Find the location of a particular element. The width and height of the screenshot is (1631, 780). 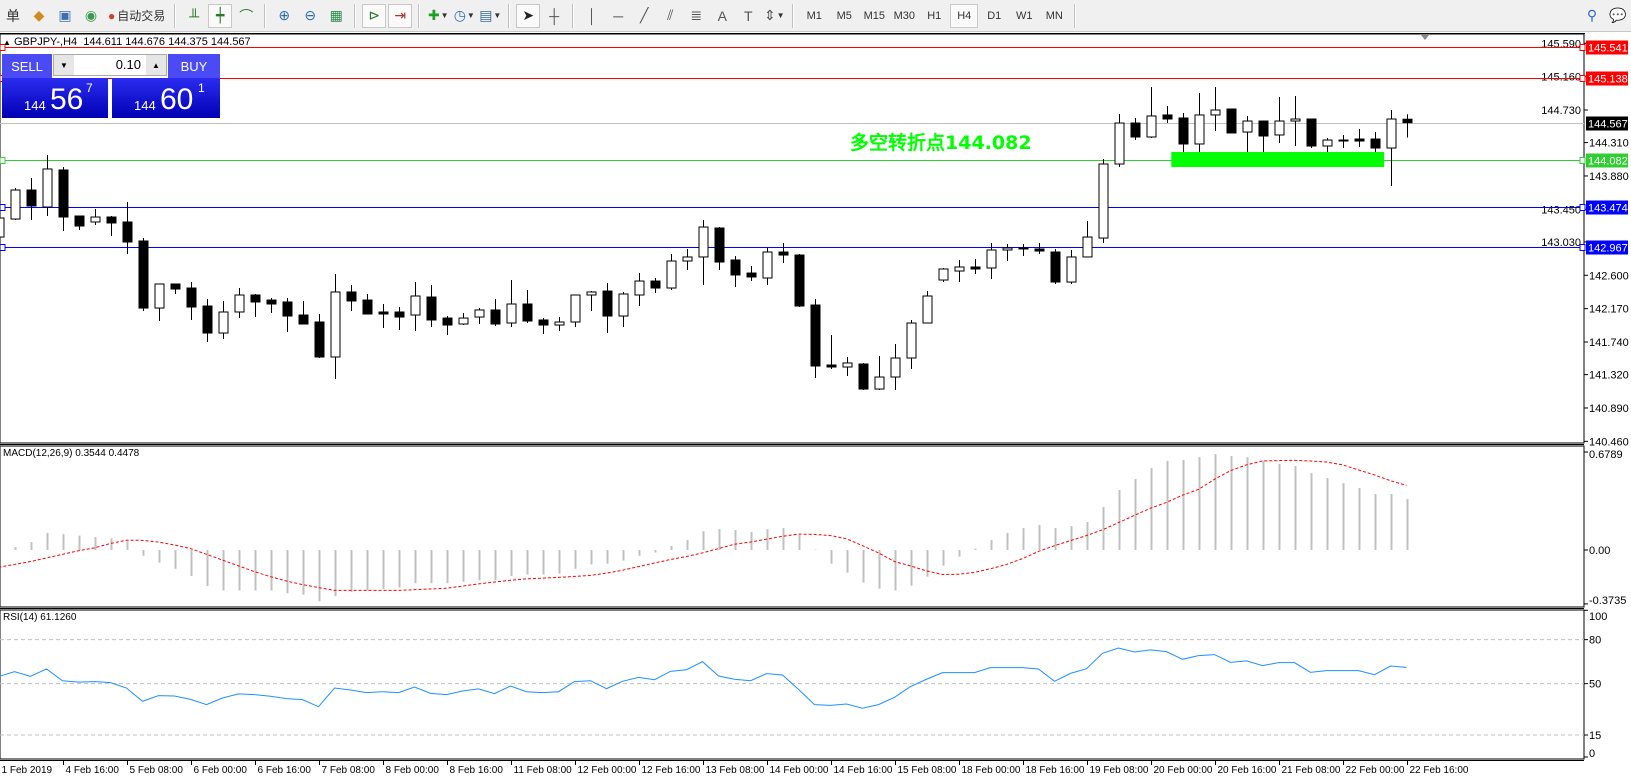

bar-chart-icon: ╨ is located at coordinates (194, 15).